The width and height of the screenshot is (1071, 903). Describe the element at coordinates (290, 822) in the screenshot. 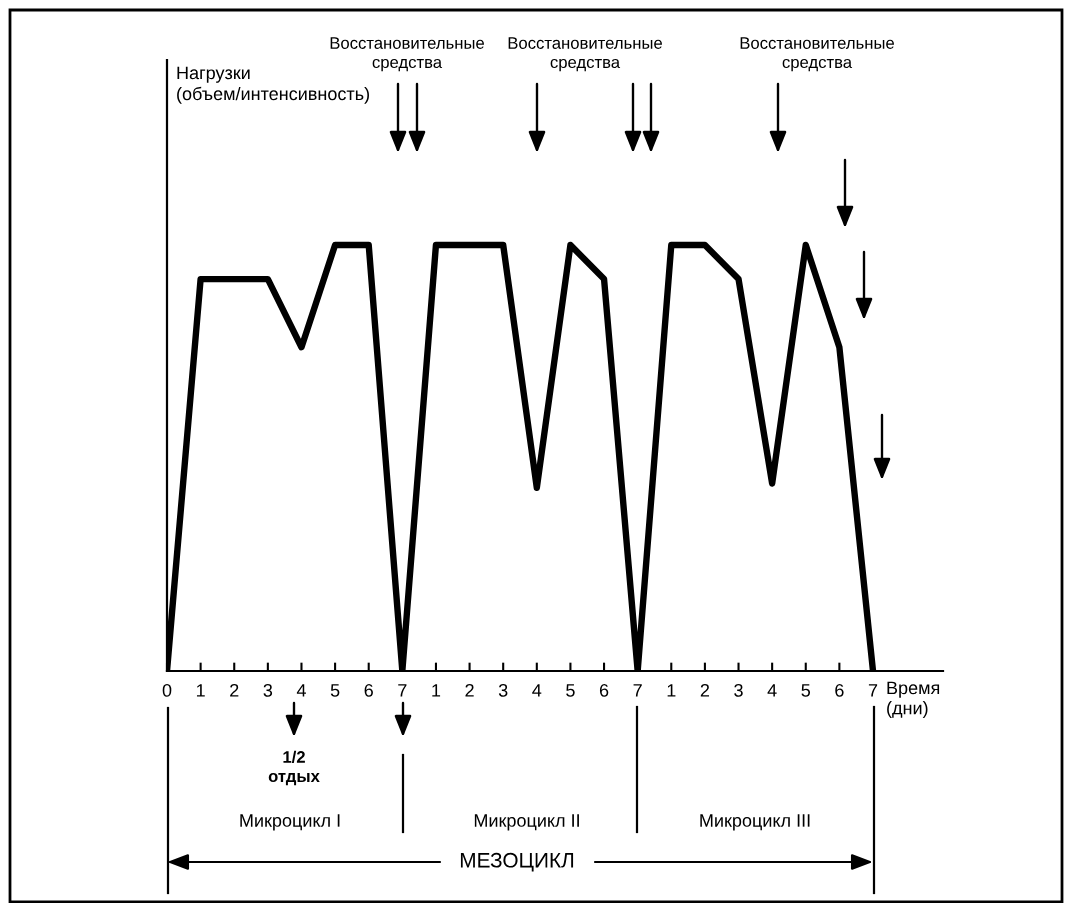

I see `text: Микроцикл I` at that location.